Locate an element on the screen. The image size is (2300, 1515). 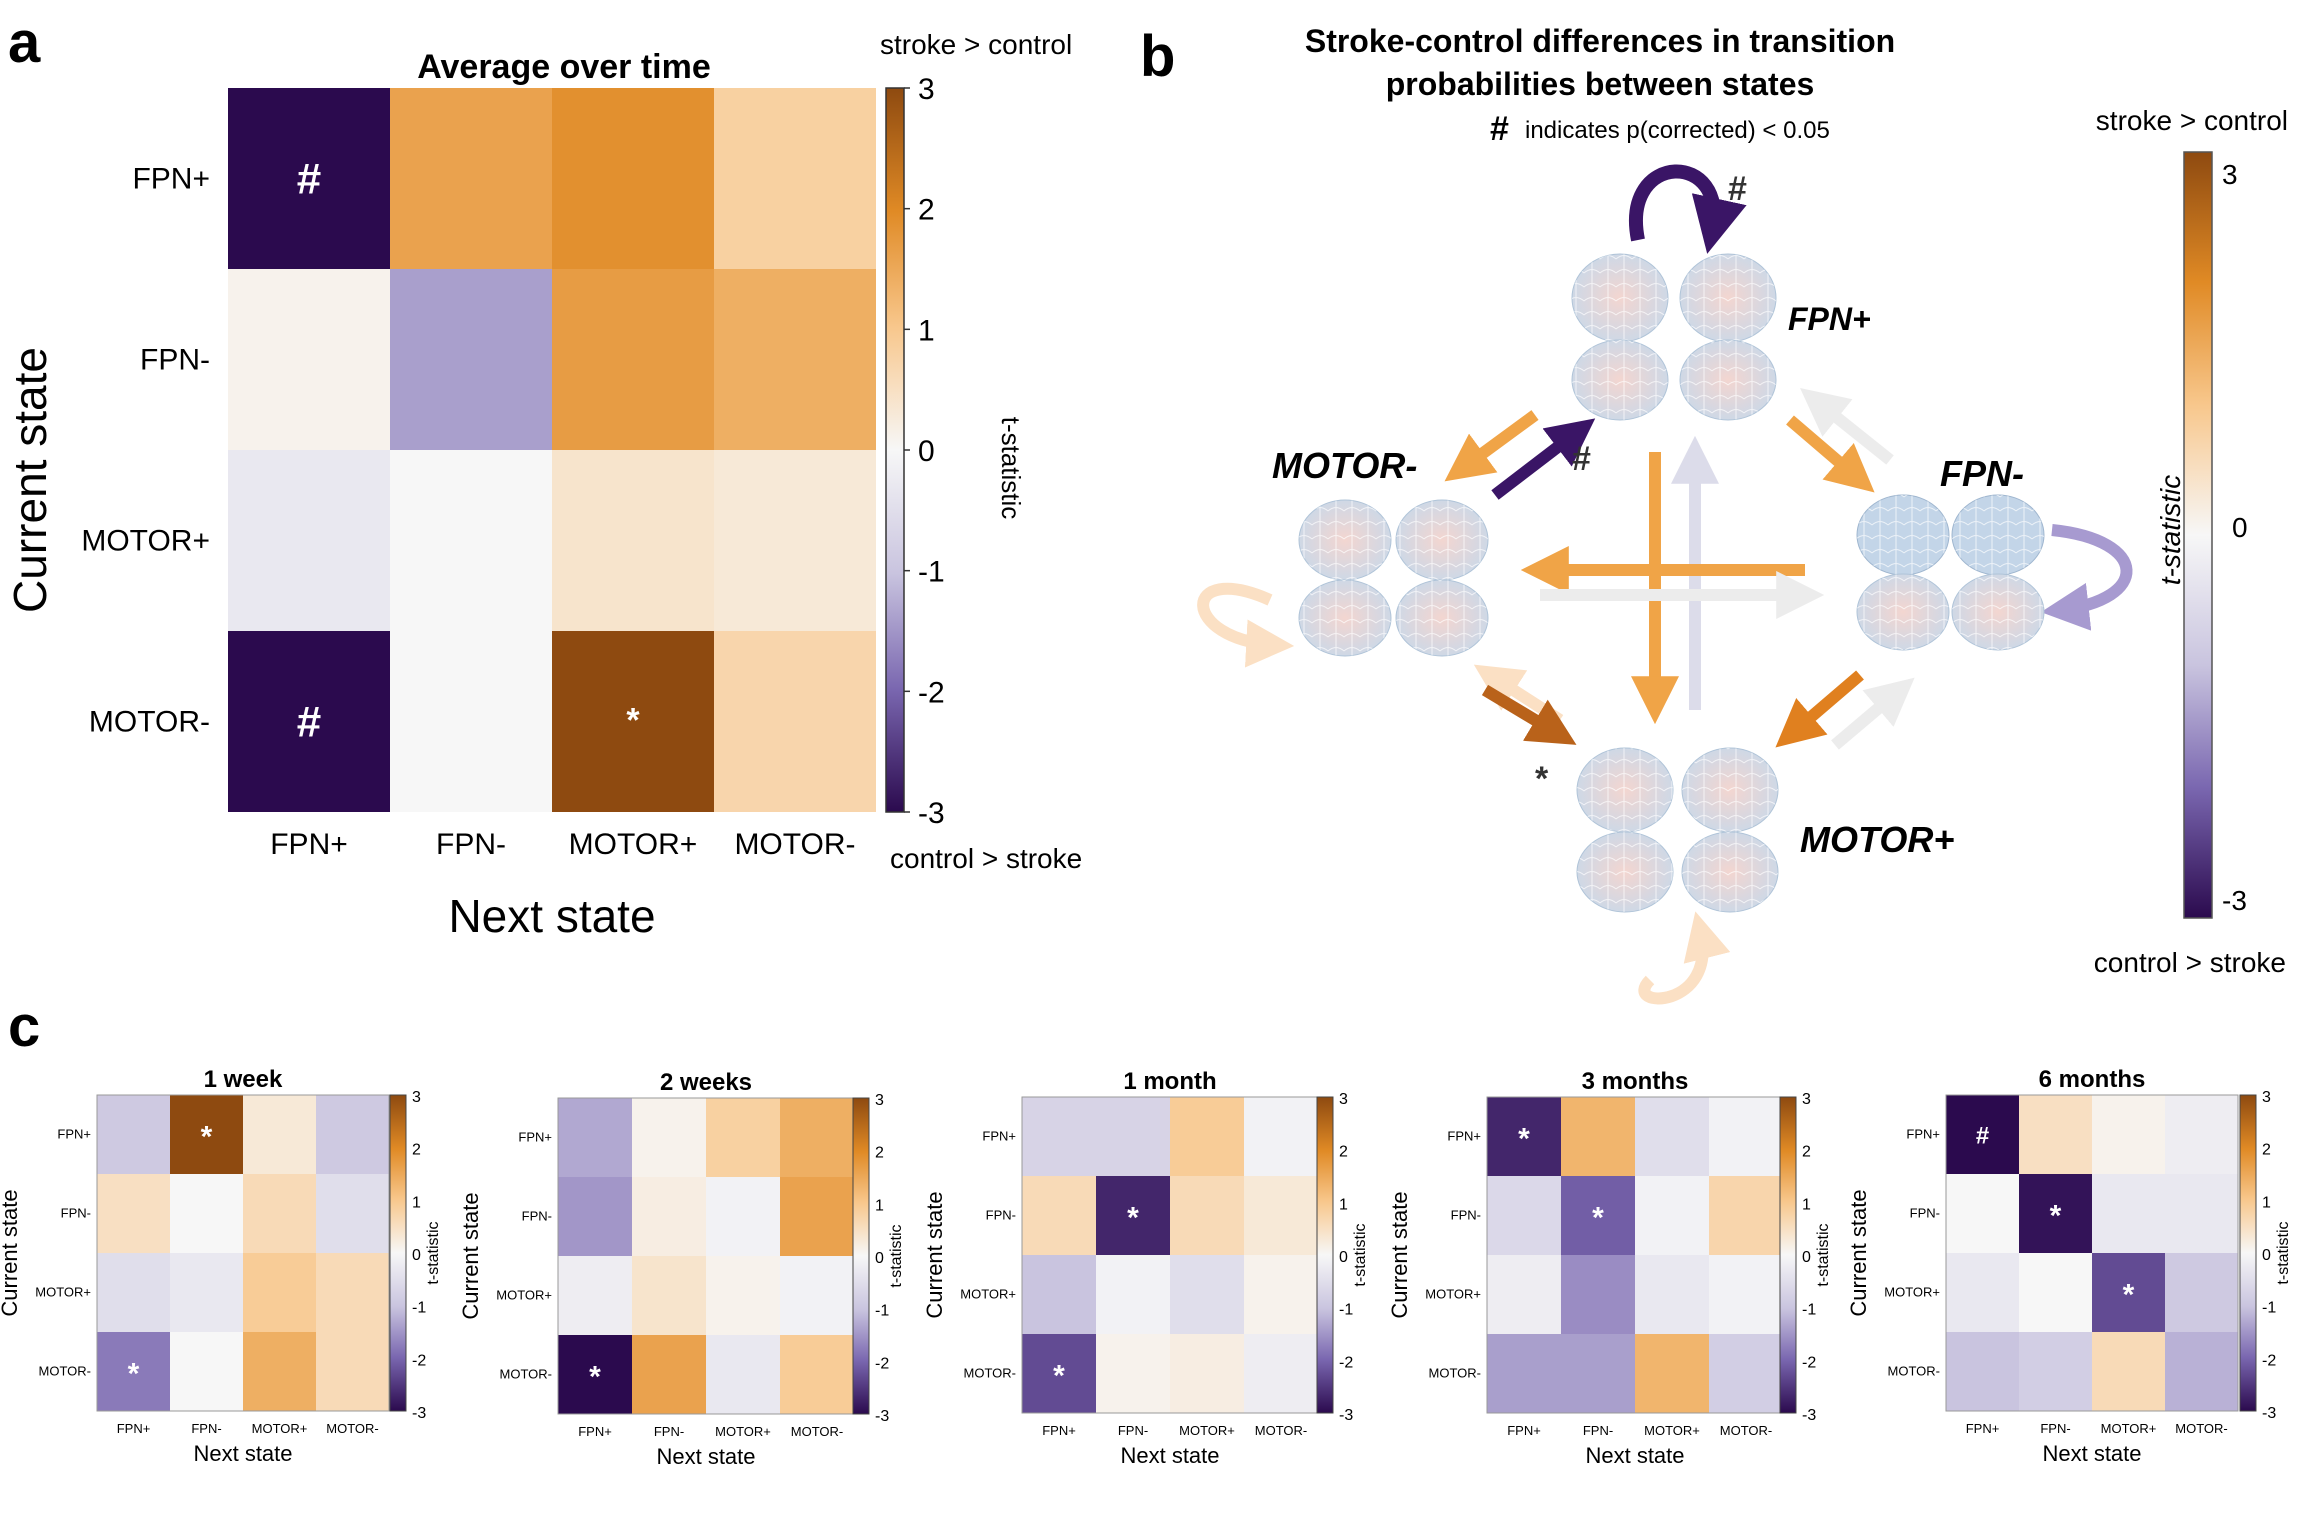
c1-cell-r2-c1 is located at coordinates (669, 1295).